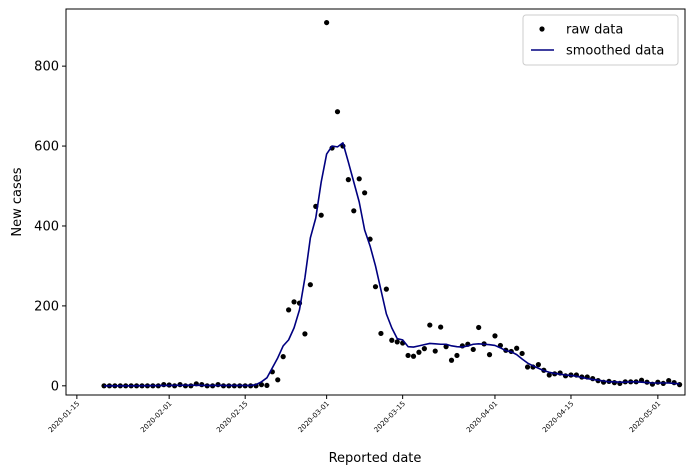 The height and width of the screenshot is (474, 695). I want to click on y-tick-label: 800, so click(46, 67).